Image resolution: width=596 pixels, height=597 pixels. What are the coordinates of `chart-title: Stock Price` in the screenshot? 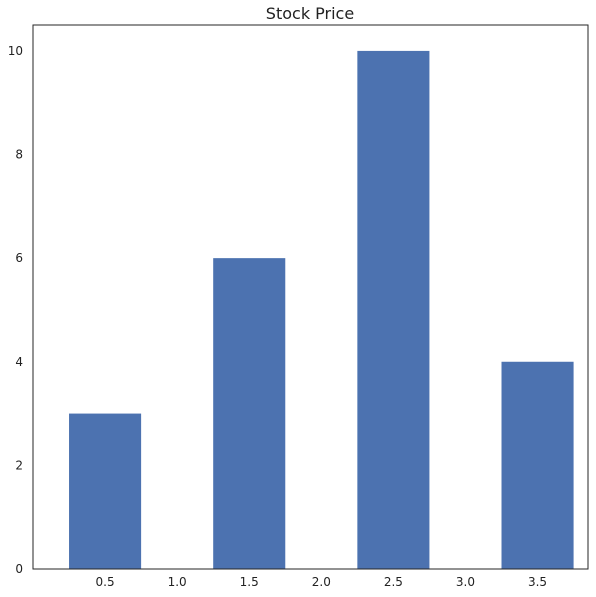 It's located at (310, 13).